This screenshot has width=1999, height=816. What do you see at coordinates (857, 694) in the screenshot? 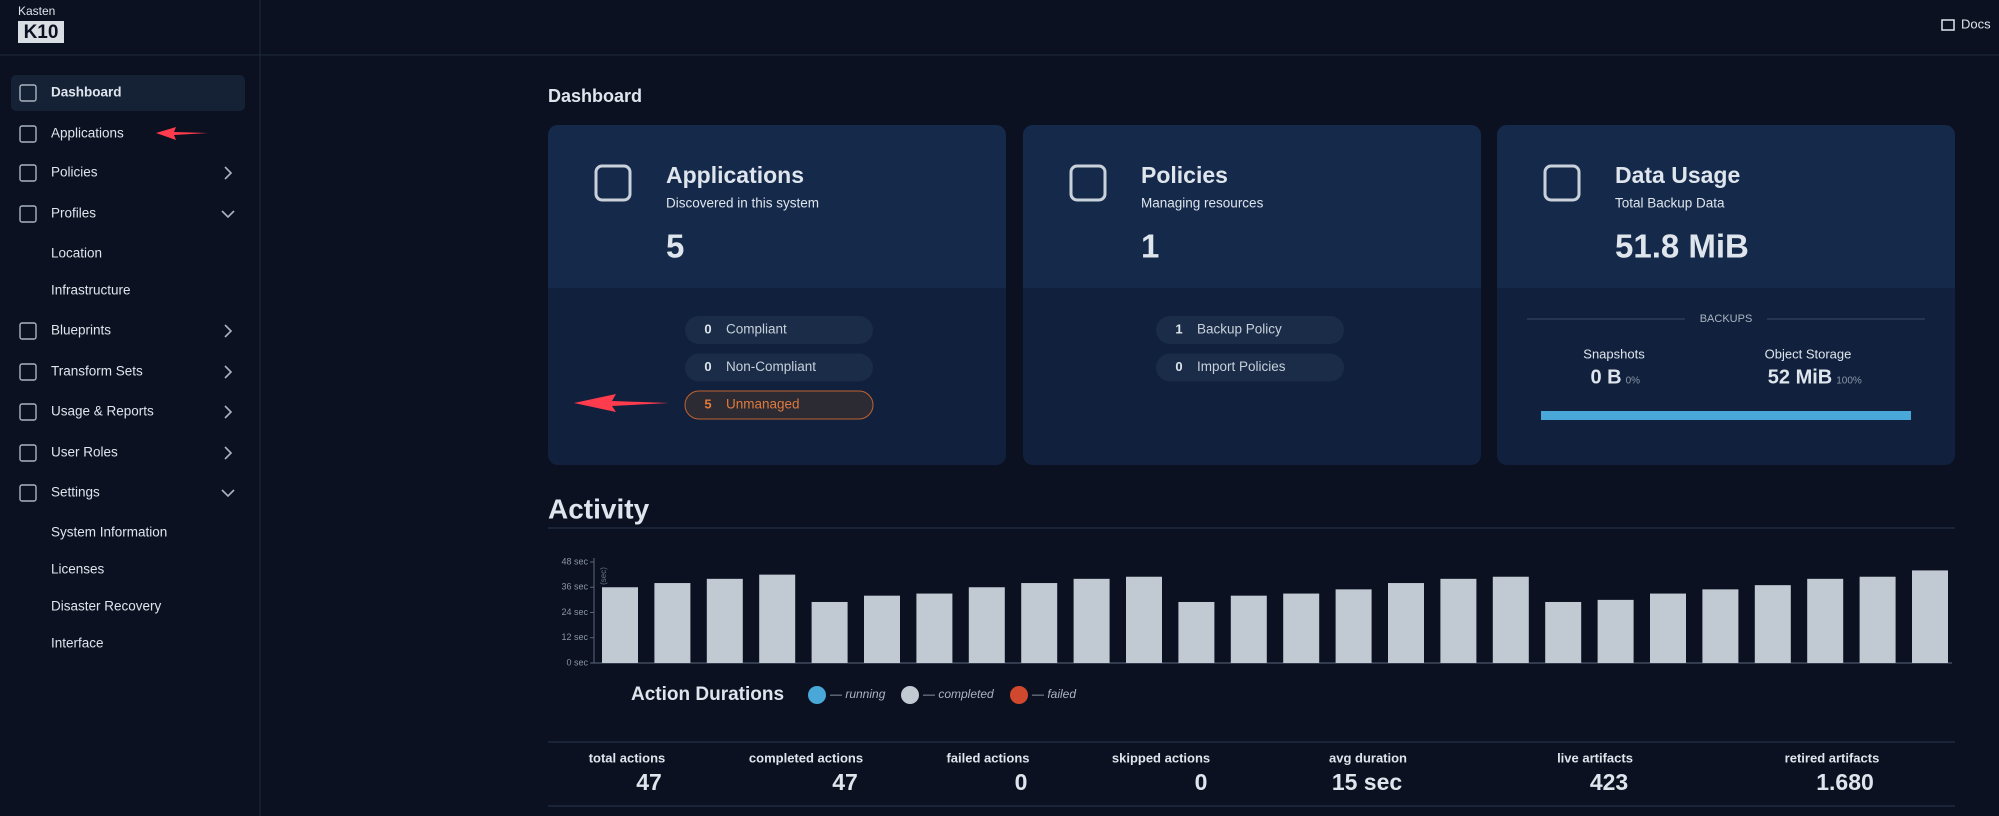
I see `legend-label: — running` at bounding box center [857, 694].